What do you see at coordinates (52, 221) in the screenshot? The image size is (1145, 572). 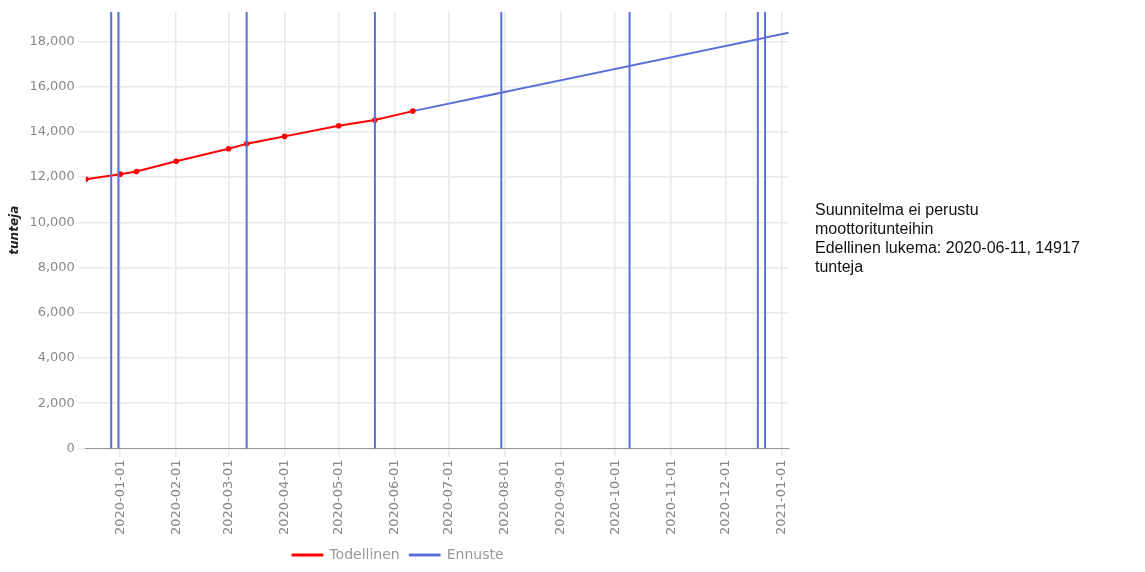 I see `y-tick-label: 10,000` at bounding box center [52, 221].